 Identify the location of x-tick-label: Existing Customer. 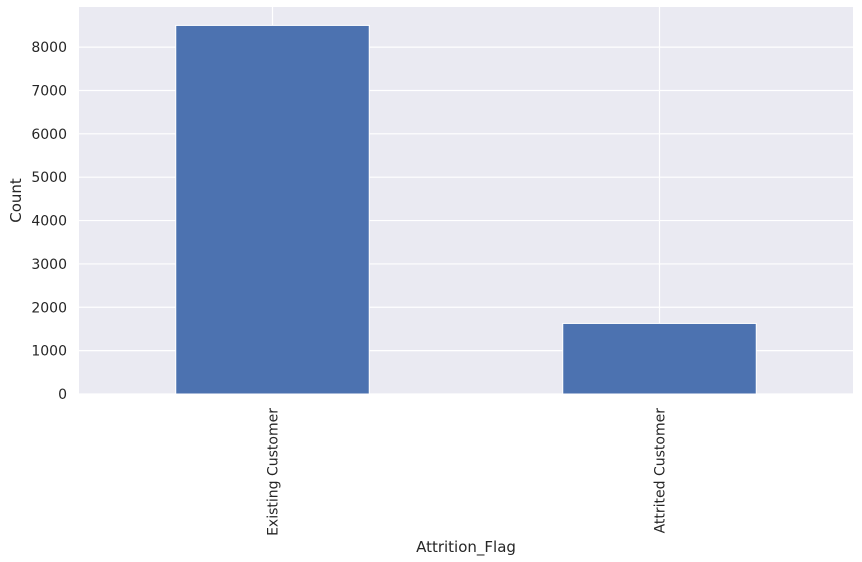
(274, 472).